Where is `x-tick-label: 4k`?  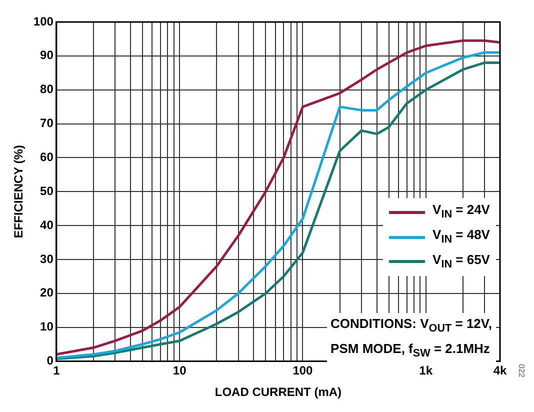
x-tick-label: 4k is located at coordinates (500, 371).